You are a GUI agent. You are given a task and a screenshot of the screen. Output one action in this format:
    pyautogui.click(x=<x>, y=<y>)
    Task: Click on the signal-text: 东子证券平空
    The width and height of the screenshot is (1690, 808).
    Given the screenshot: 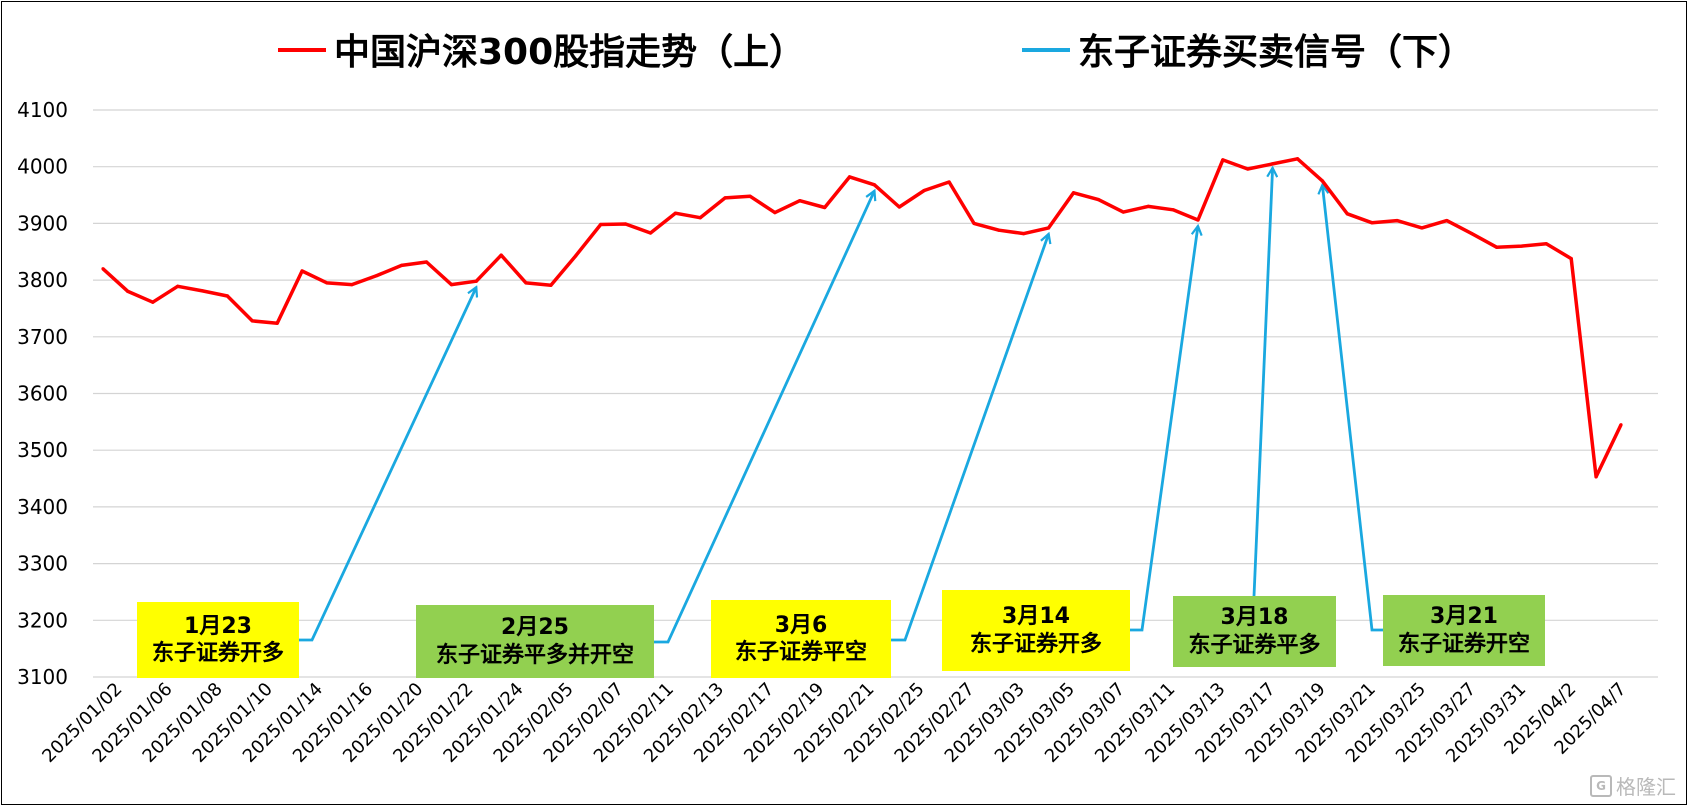 What is the action you would take?
    pyautogui.click(x=800, y=652)
    